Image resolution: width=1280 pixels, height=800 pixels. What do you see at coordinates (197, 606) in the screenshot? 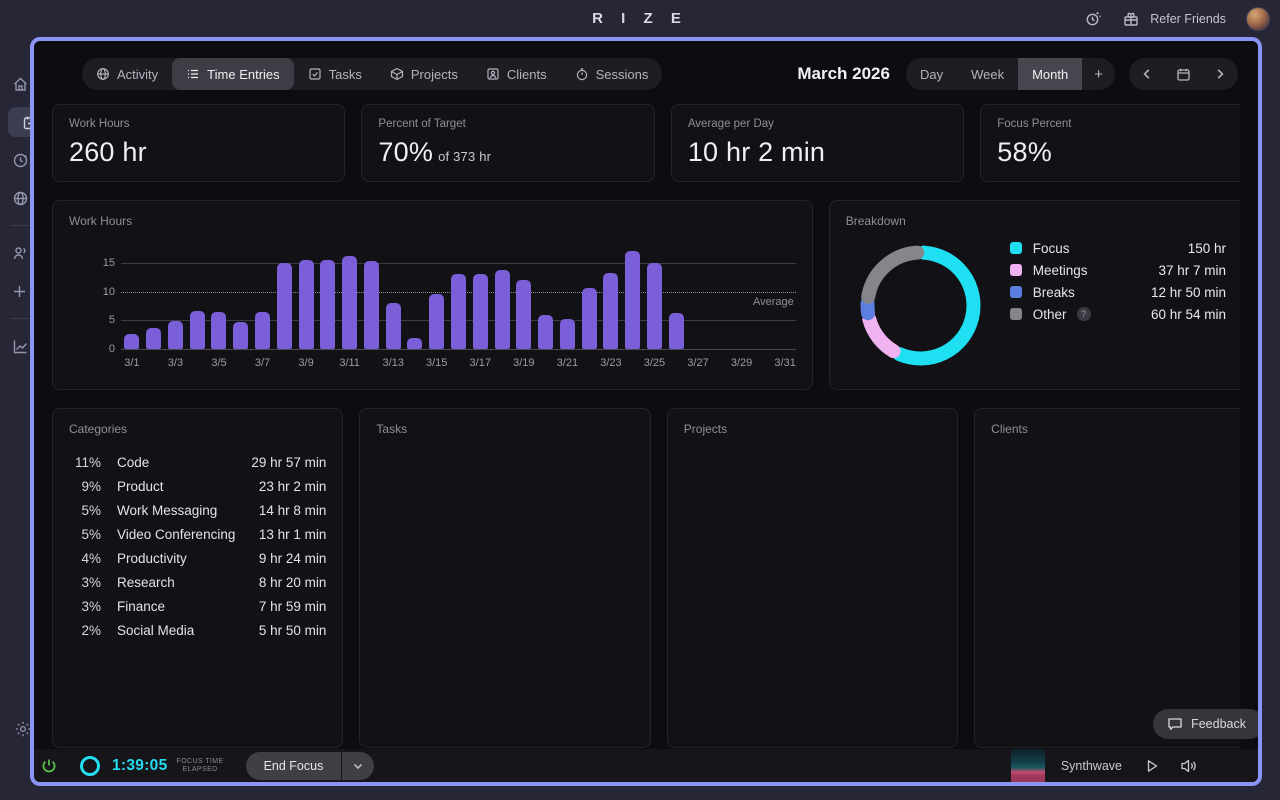
I see `category-row: 3% Finance 7 hr 59 min` at bounding box center [197, 606].